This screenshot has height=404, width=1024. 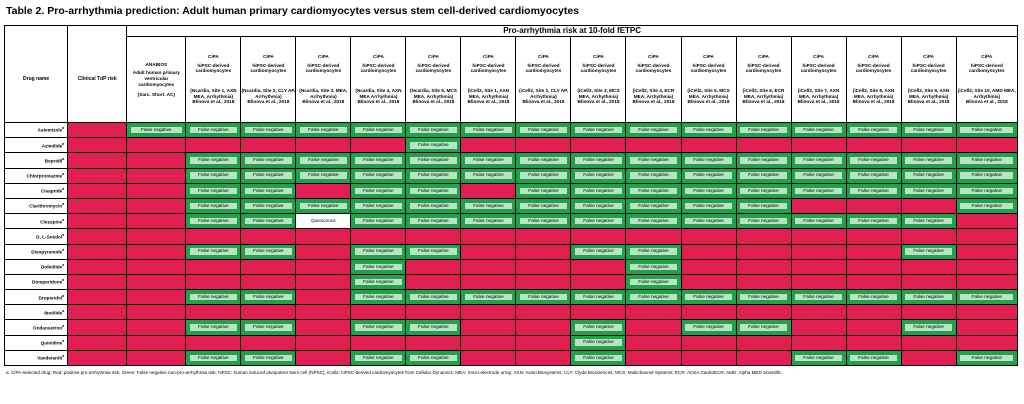 I want to click on clinical-risk-cell, so click(x=97, y=312).